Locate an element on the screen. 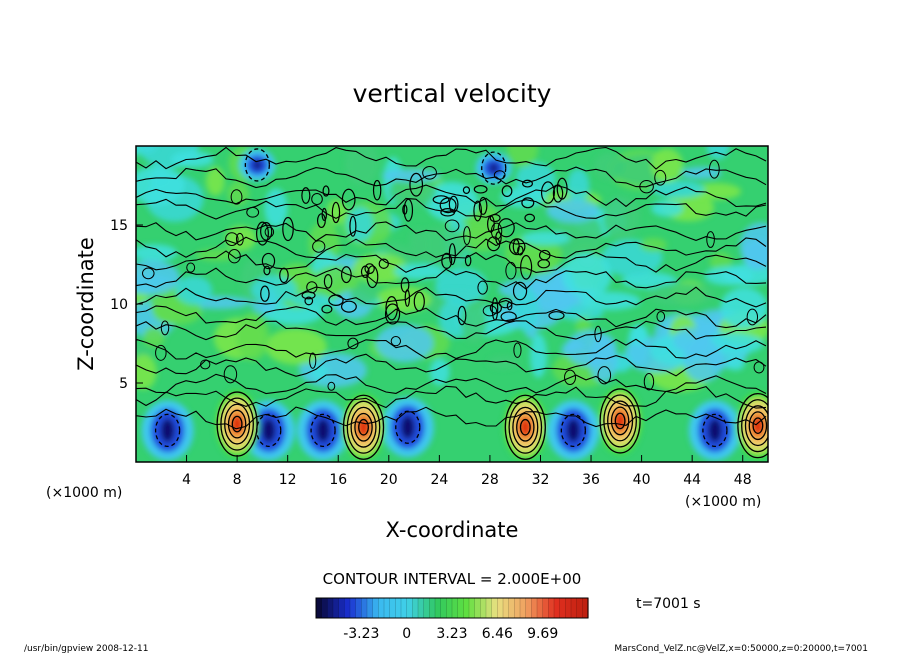 This screenshot has height=654, width=904. x-unit-right: (×1000 m) is located at coordinates (723, 502).